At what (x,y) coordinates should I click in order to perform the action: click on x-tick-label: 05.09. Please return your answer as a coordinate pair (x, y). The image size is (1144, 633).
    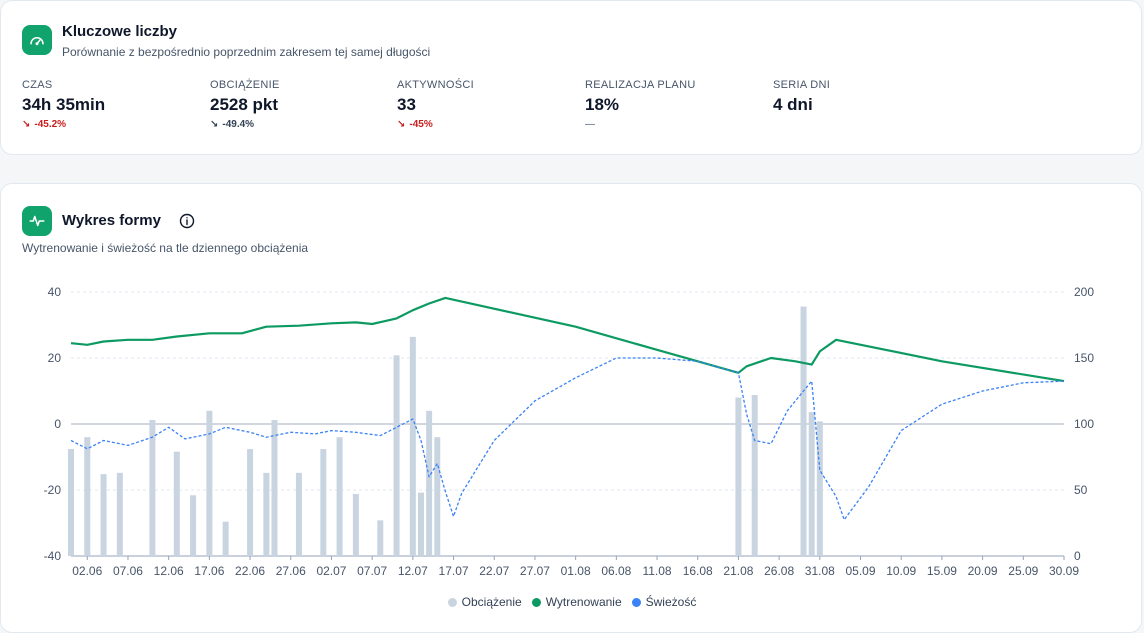
    Looking at the image, I should click on (861, 571).